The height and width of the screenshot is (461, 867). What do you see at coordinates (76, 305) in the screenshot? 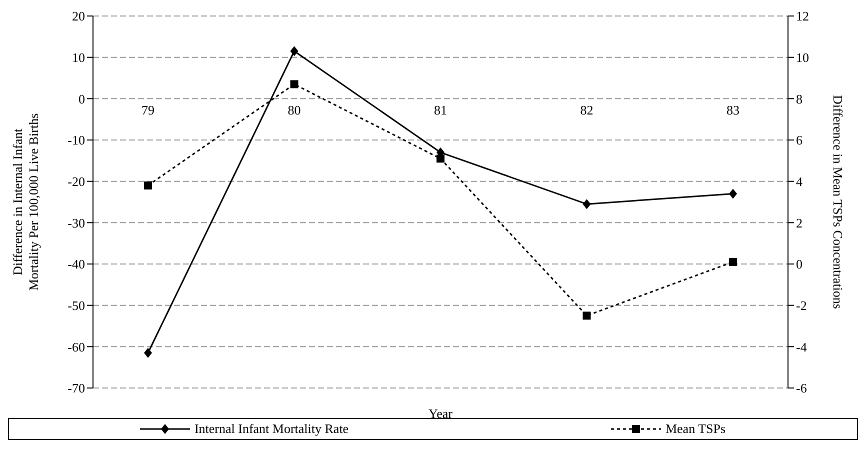
I see `y-tick-label: -50` at bounding box center [76, 305].